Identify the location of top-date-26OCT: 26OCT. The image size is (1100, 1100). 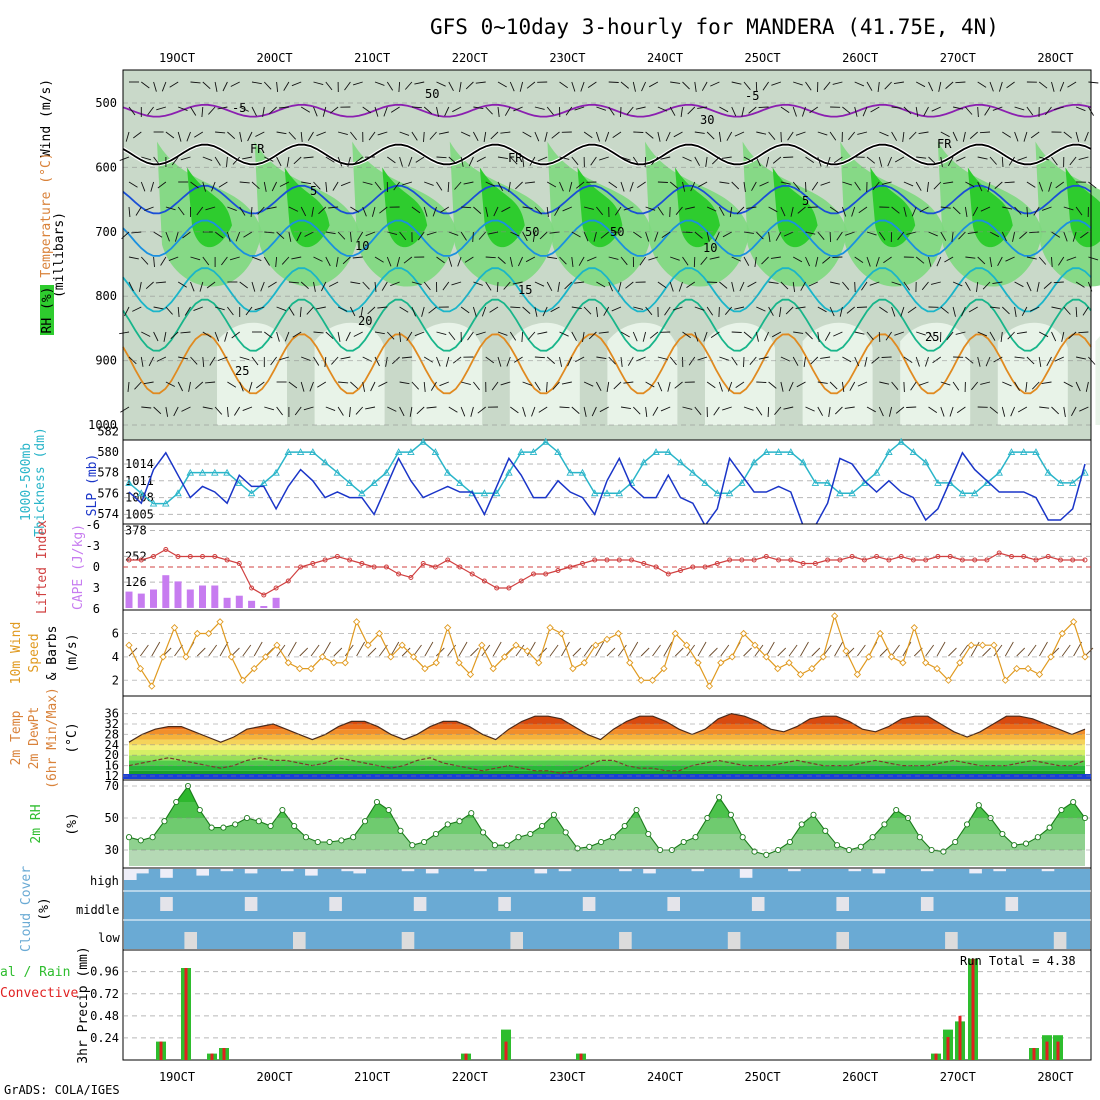
(860, 58).